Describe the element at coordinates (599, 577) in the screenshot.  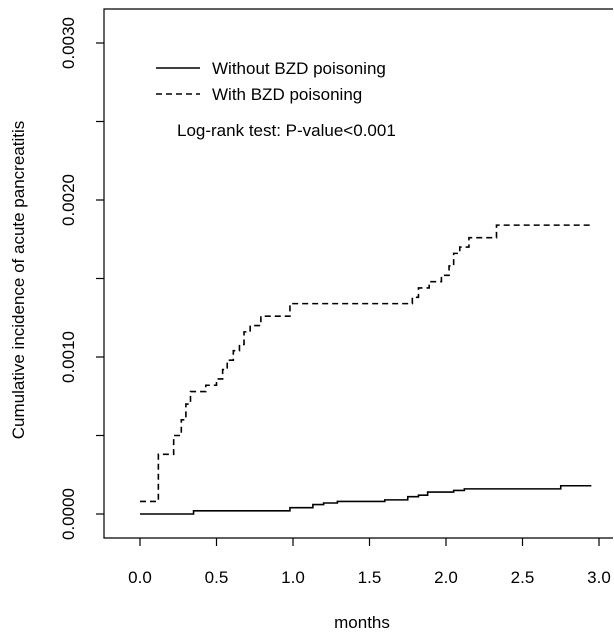
I see `x-tick-label: 3.0` at that location.